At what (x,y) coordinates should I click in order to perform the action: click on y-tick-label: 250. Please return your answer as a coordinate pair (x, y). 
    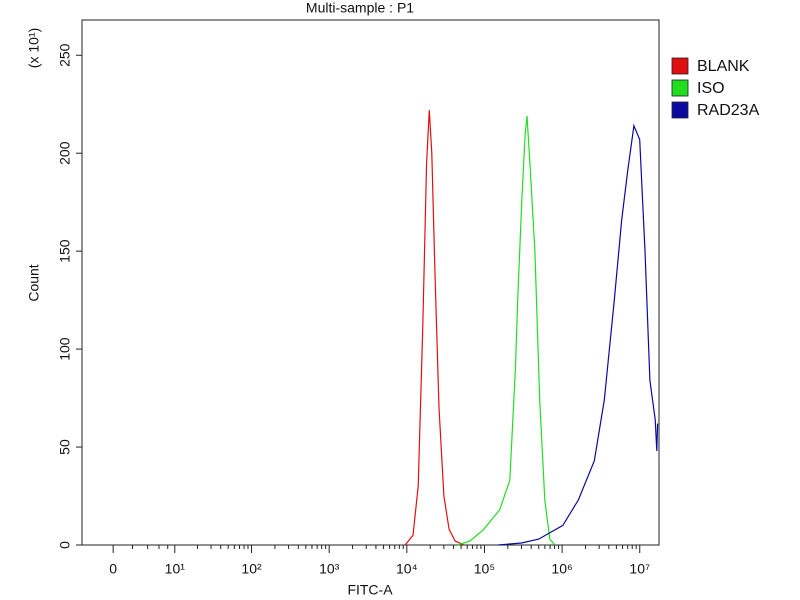
    Looking at the image, I should click on (65, 55).